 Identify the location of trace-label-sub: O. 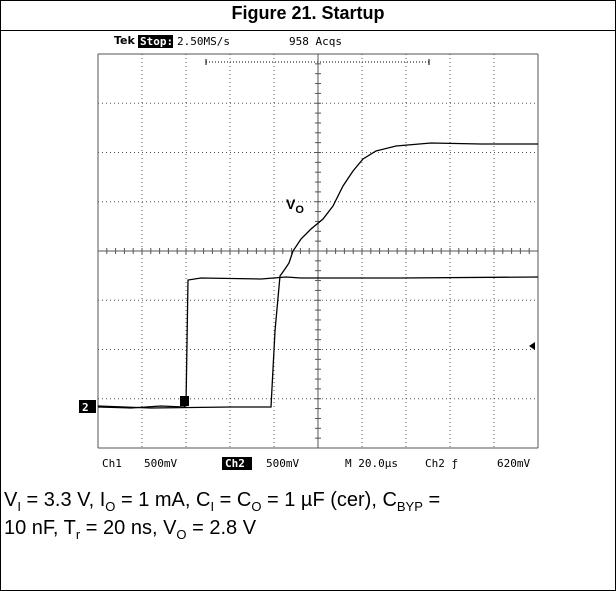
(299, 210).